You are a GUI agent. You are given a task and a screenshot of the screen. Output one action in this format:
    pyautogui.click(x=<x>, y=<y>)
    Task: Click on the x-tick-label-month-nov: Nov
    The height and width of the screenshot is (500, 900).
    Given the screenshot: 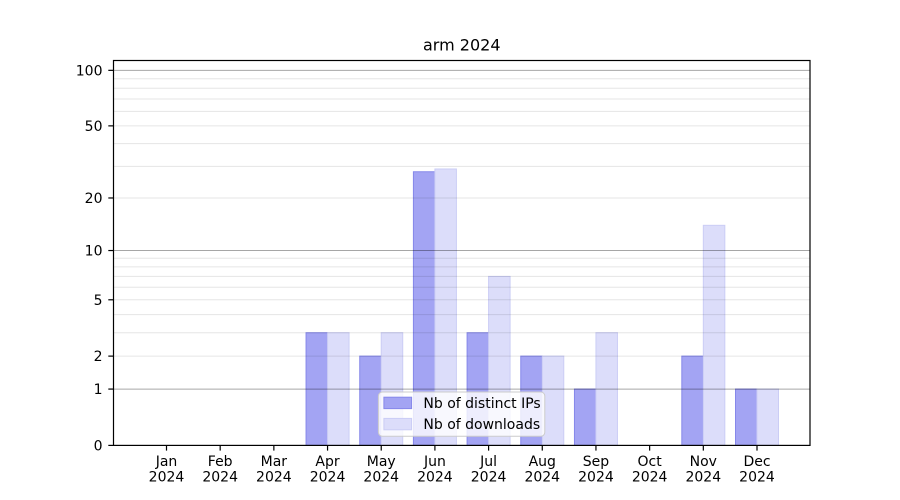 What is the action you would take?
    pyautogui.click(x=703, y=462)
    